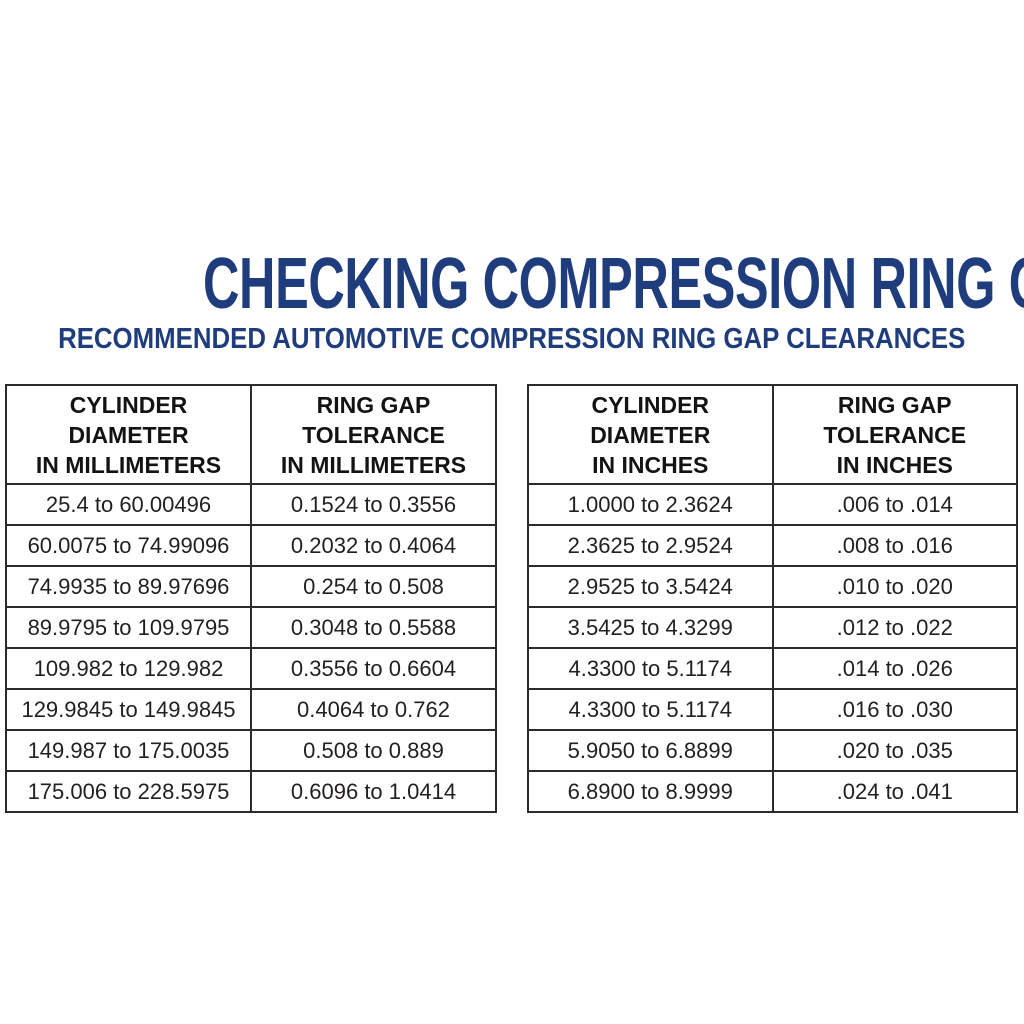 Image resolution: width=1024 pixels, height=1024 pixels. I want to click on table-row: 60.0075 to 74.99096 0.2032 to 0.4064, so click(251, 545).